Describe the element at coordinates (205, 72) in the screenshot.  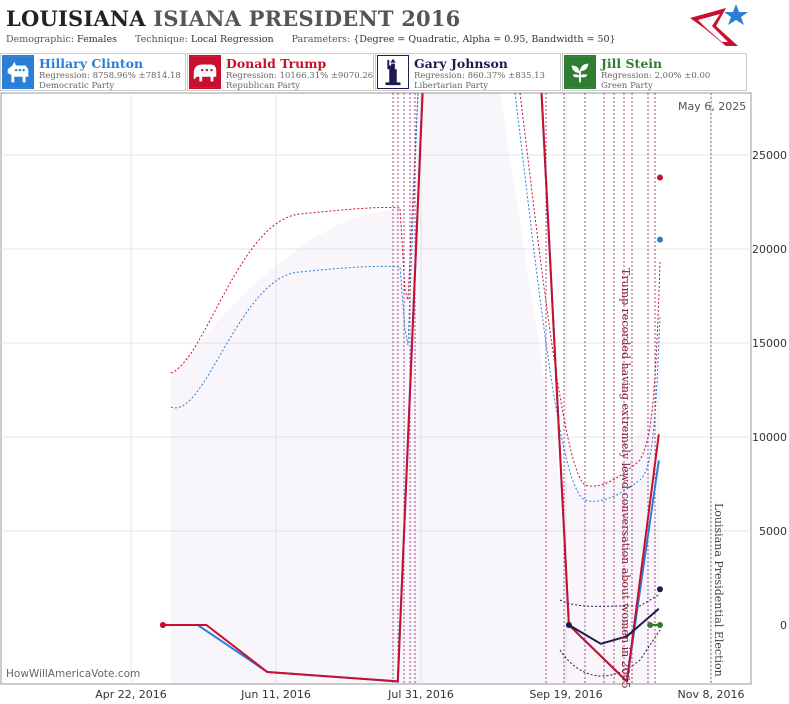
I see `elephant-icon` at that location.